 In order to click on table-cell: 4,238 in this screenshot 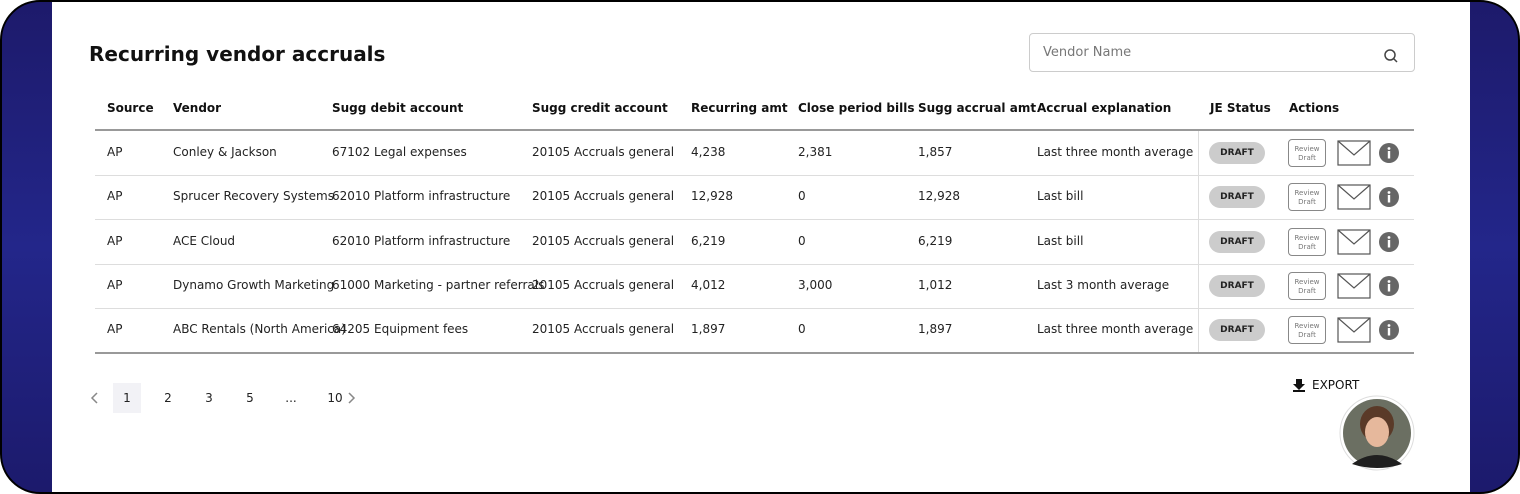, I will do `click(708, 152)`.